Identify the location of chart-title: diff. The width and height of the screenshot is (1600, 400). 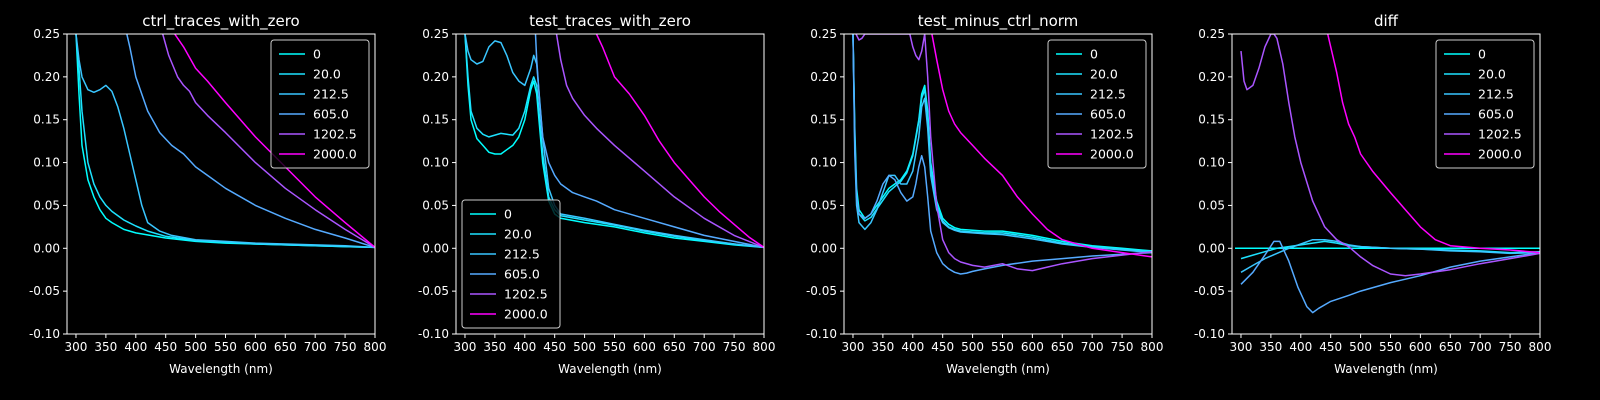
(1386, 21).